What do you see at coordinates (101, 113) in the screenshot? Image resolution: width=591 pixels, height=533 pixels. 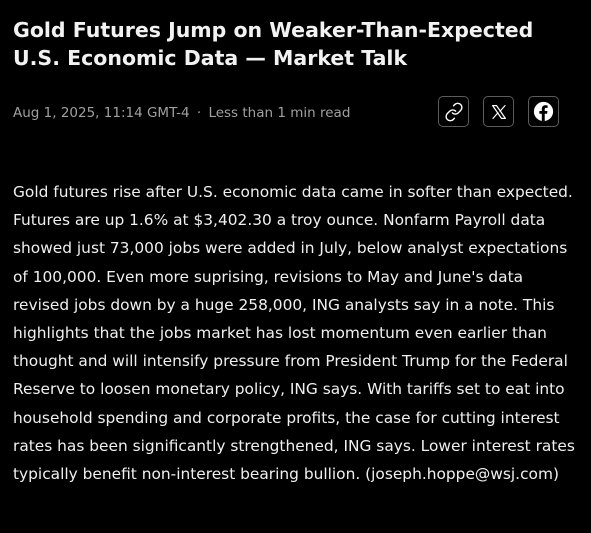 I see `timestamp: Aug 1, 2025, 11:14 GMT-4` at bounding box center [101, 113].